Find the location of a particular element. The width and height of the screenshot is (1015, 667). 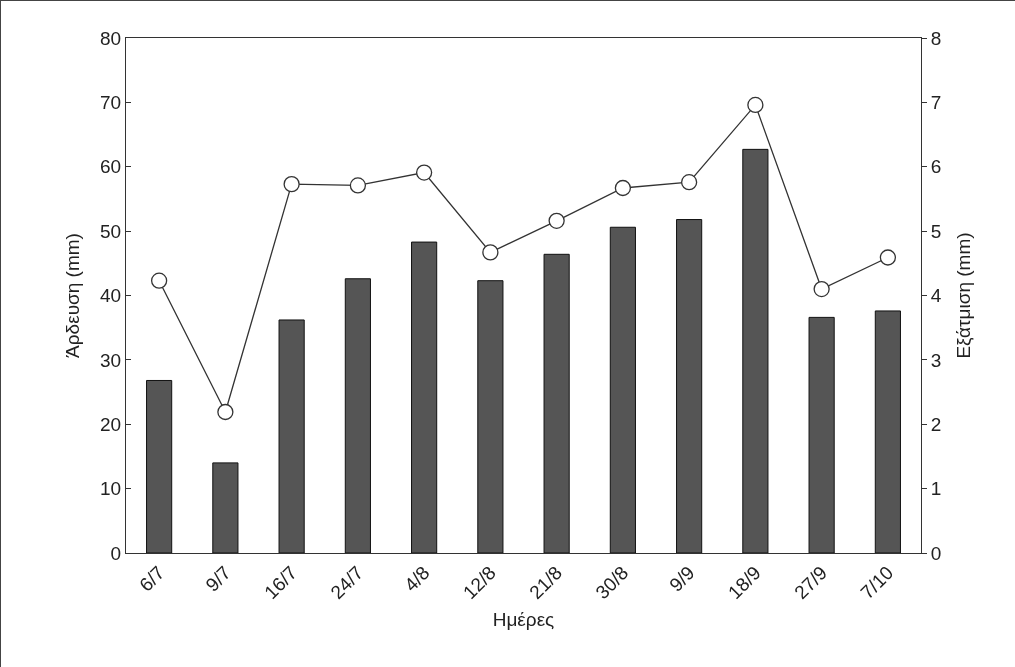

y-tick-label: 40 is located at coordinates (111, 296).